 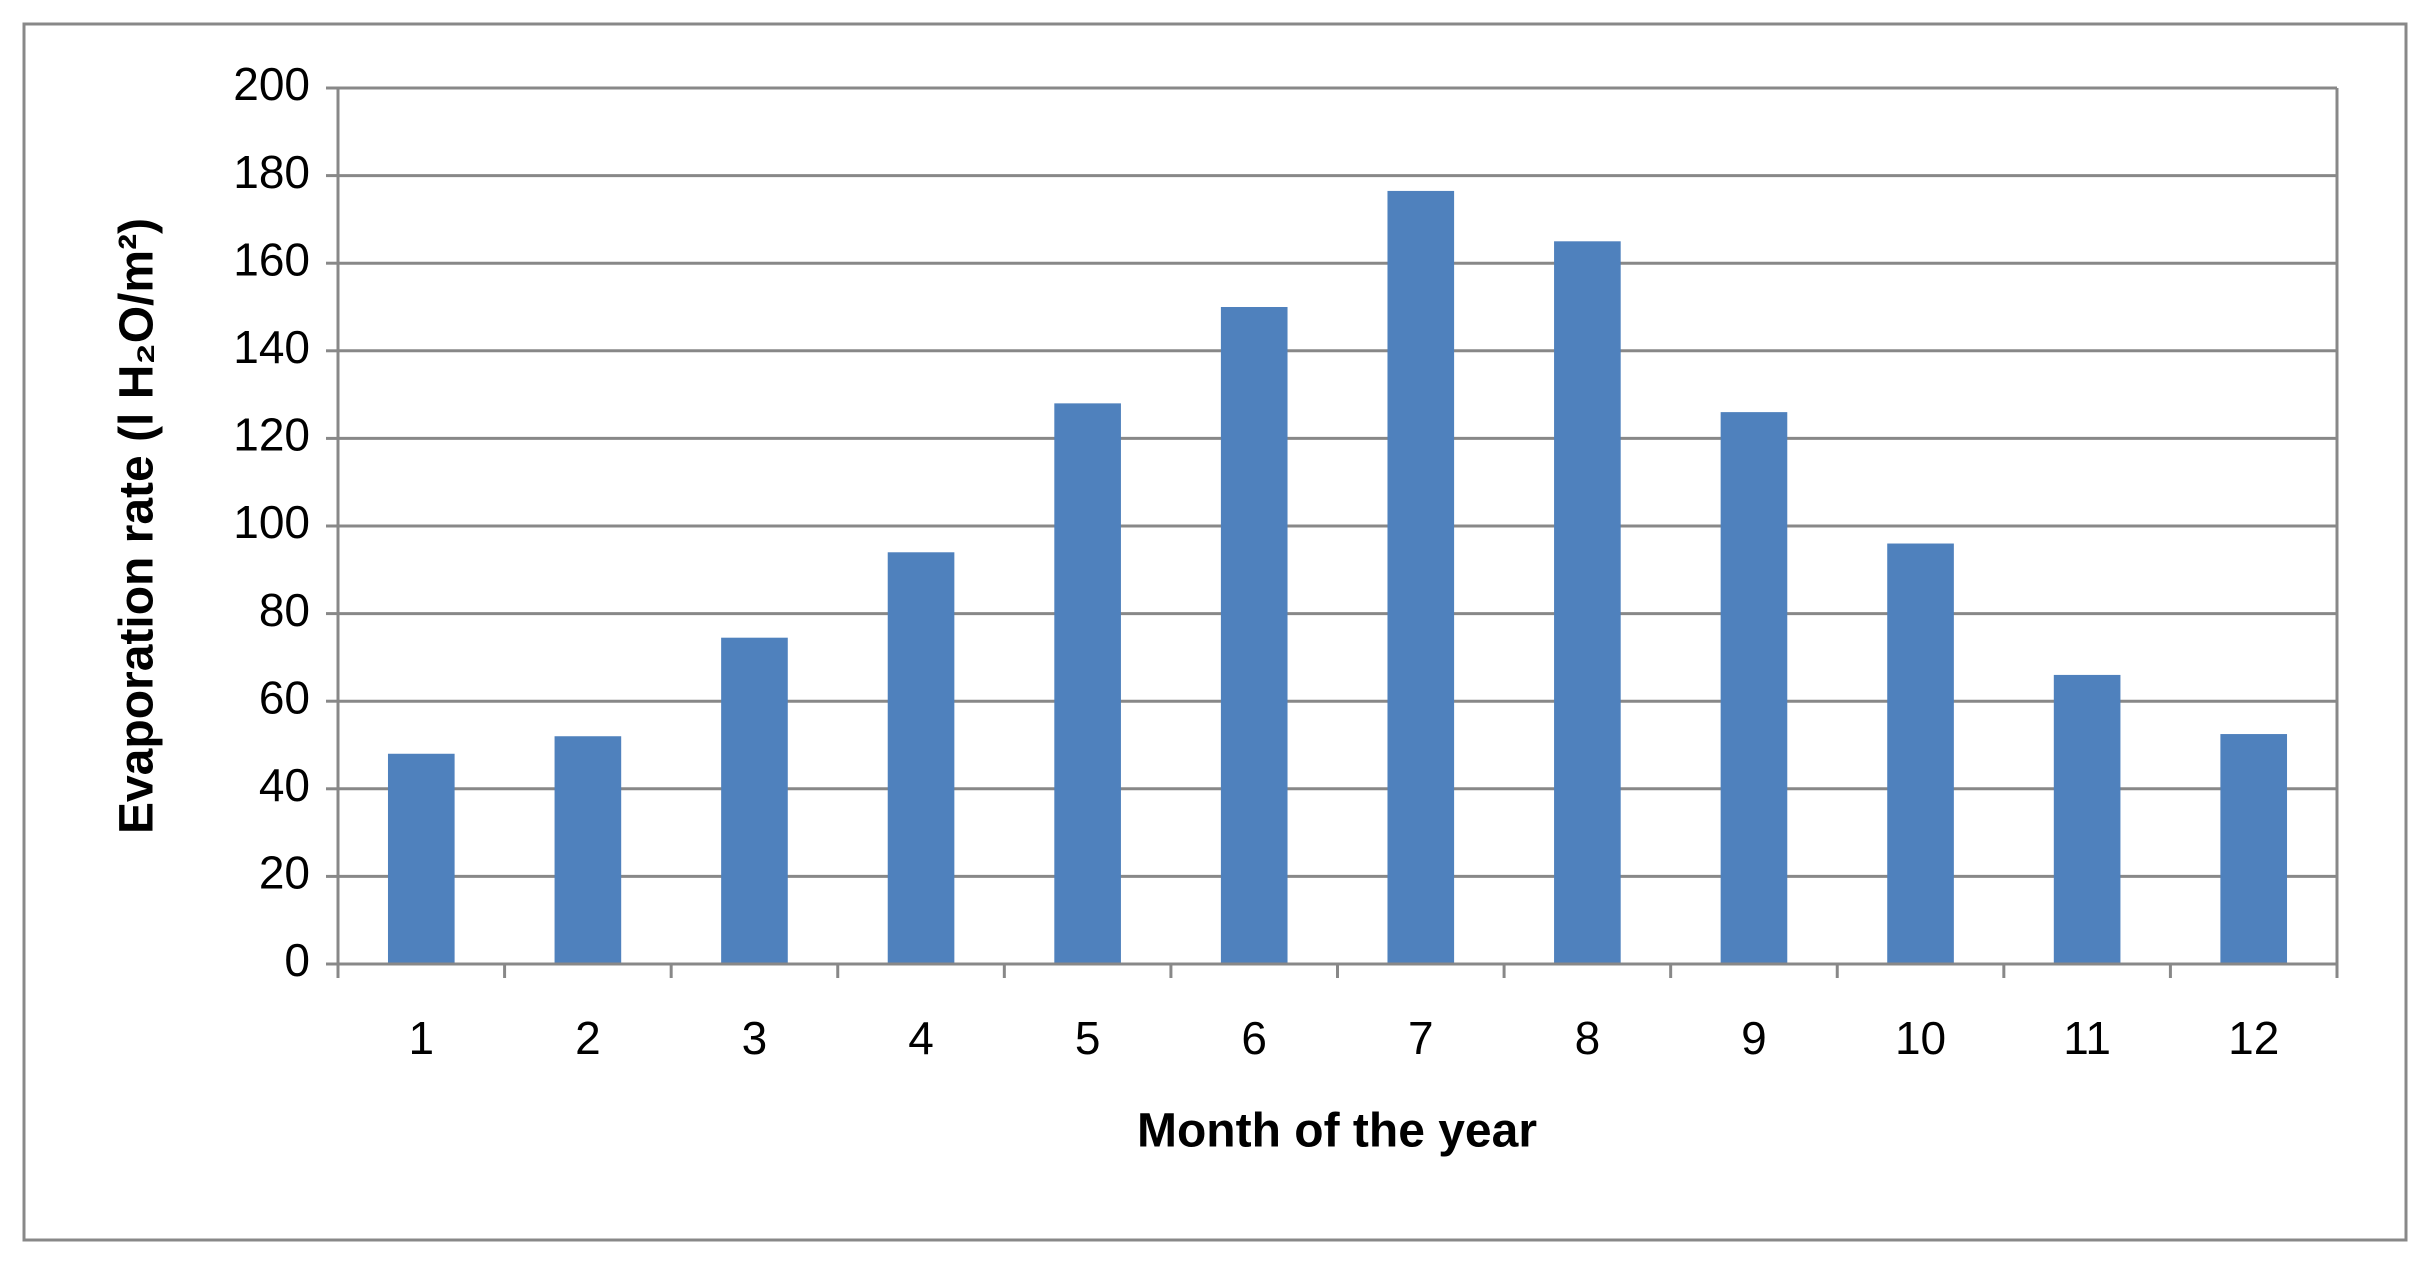 What do you see at coordinates (271, 522) in the screenshot?
I see `y-tick-label: 100` at bounding box center [271, 522].